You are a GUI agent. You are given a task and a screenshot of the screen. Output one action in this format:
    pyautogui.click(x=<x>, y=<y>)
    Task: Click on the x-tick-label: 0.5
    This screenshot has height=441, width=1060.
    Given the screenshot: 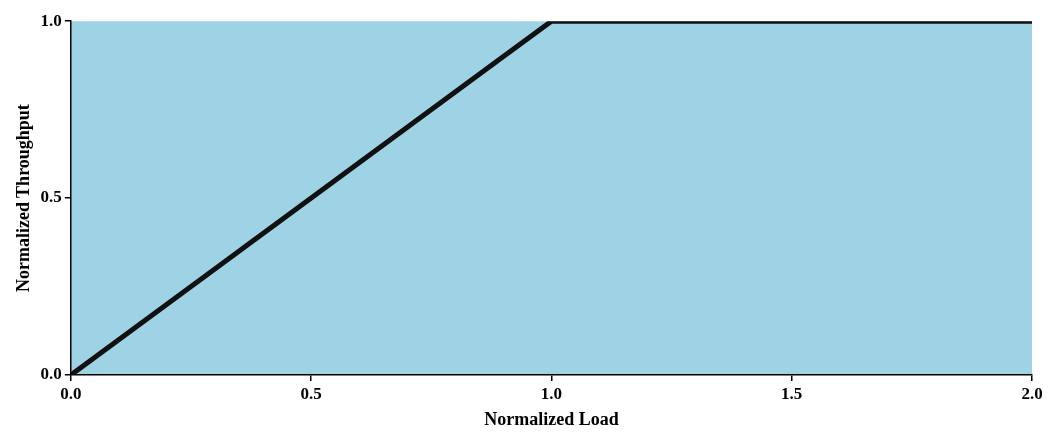 What is the action you would take?
    pyautogui.click(x=311, y=393)
    